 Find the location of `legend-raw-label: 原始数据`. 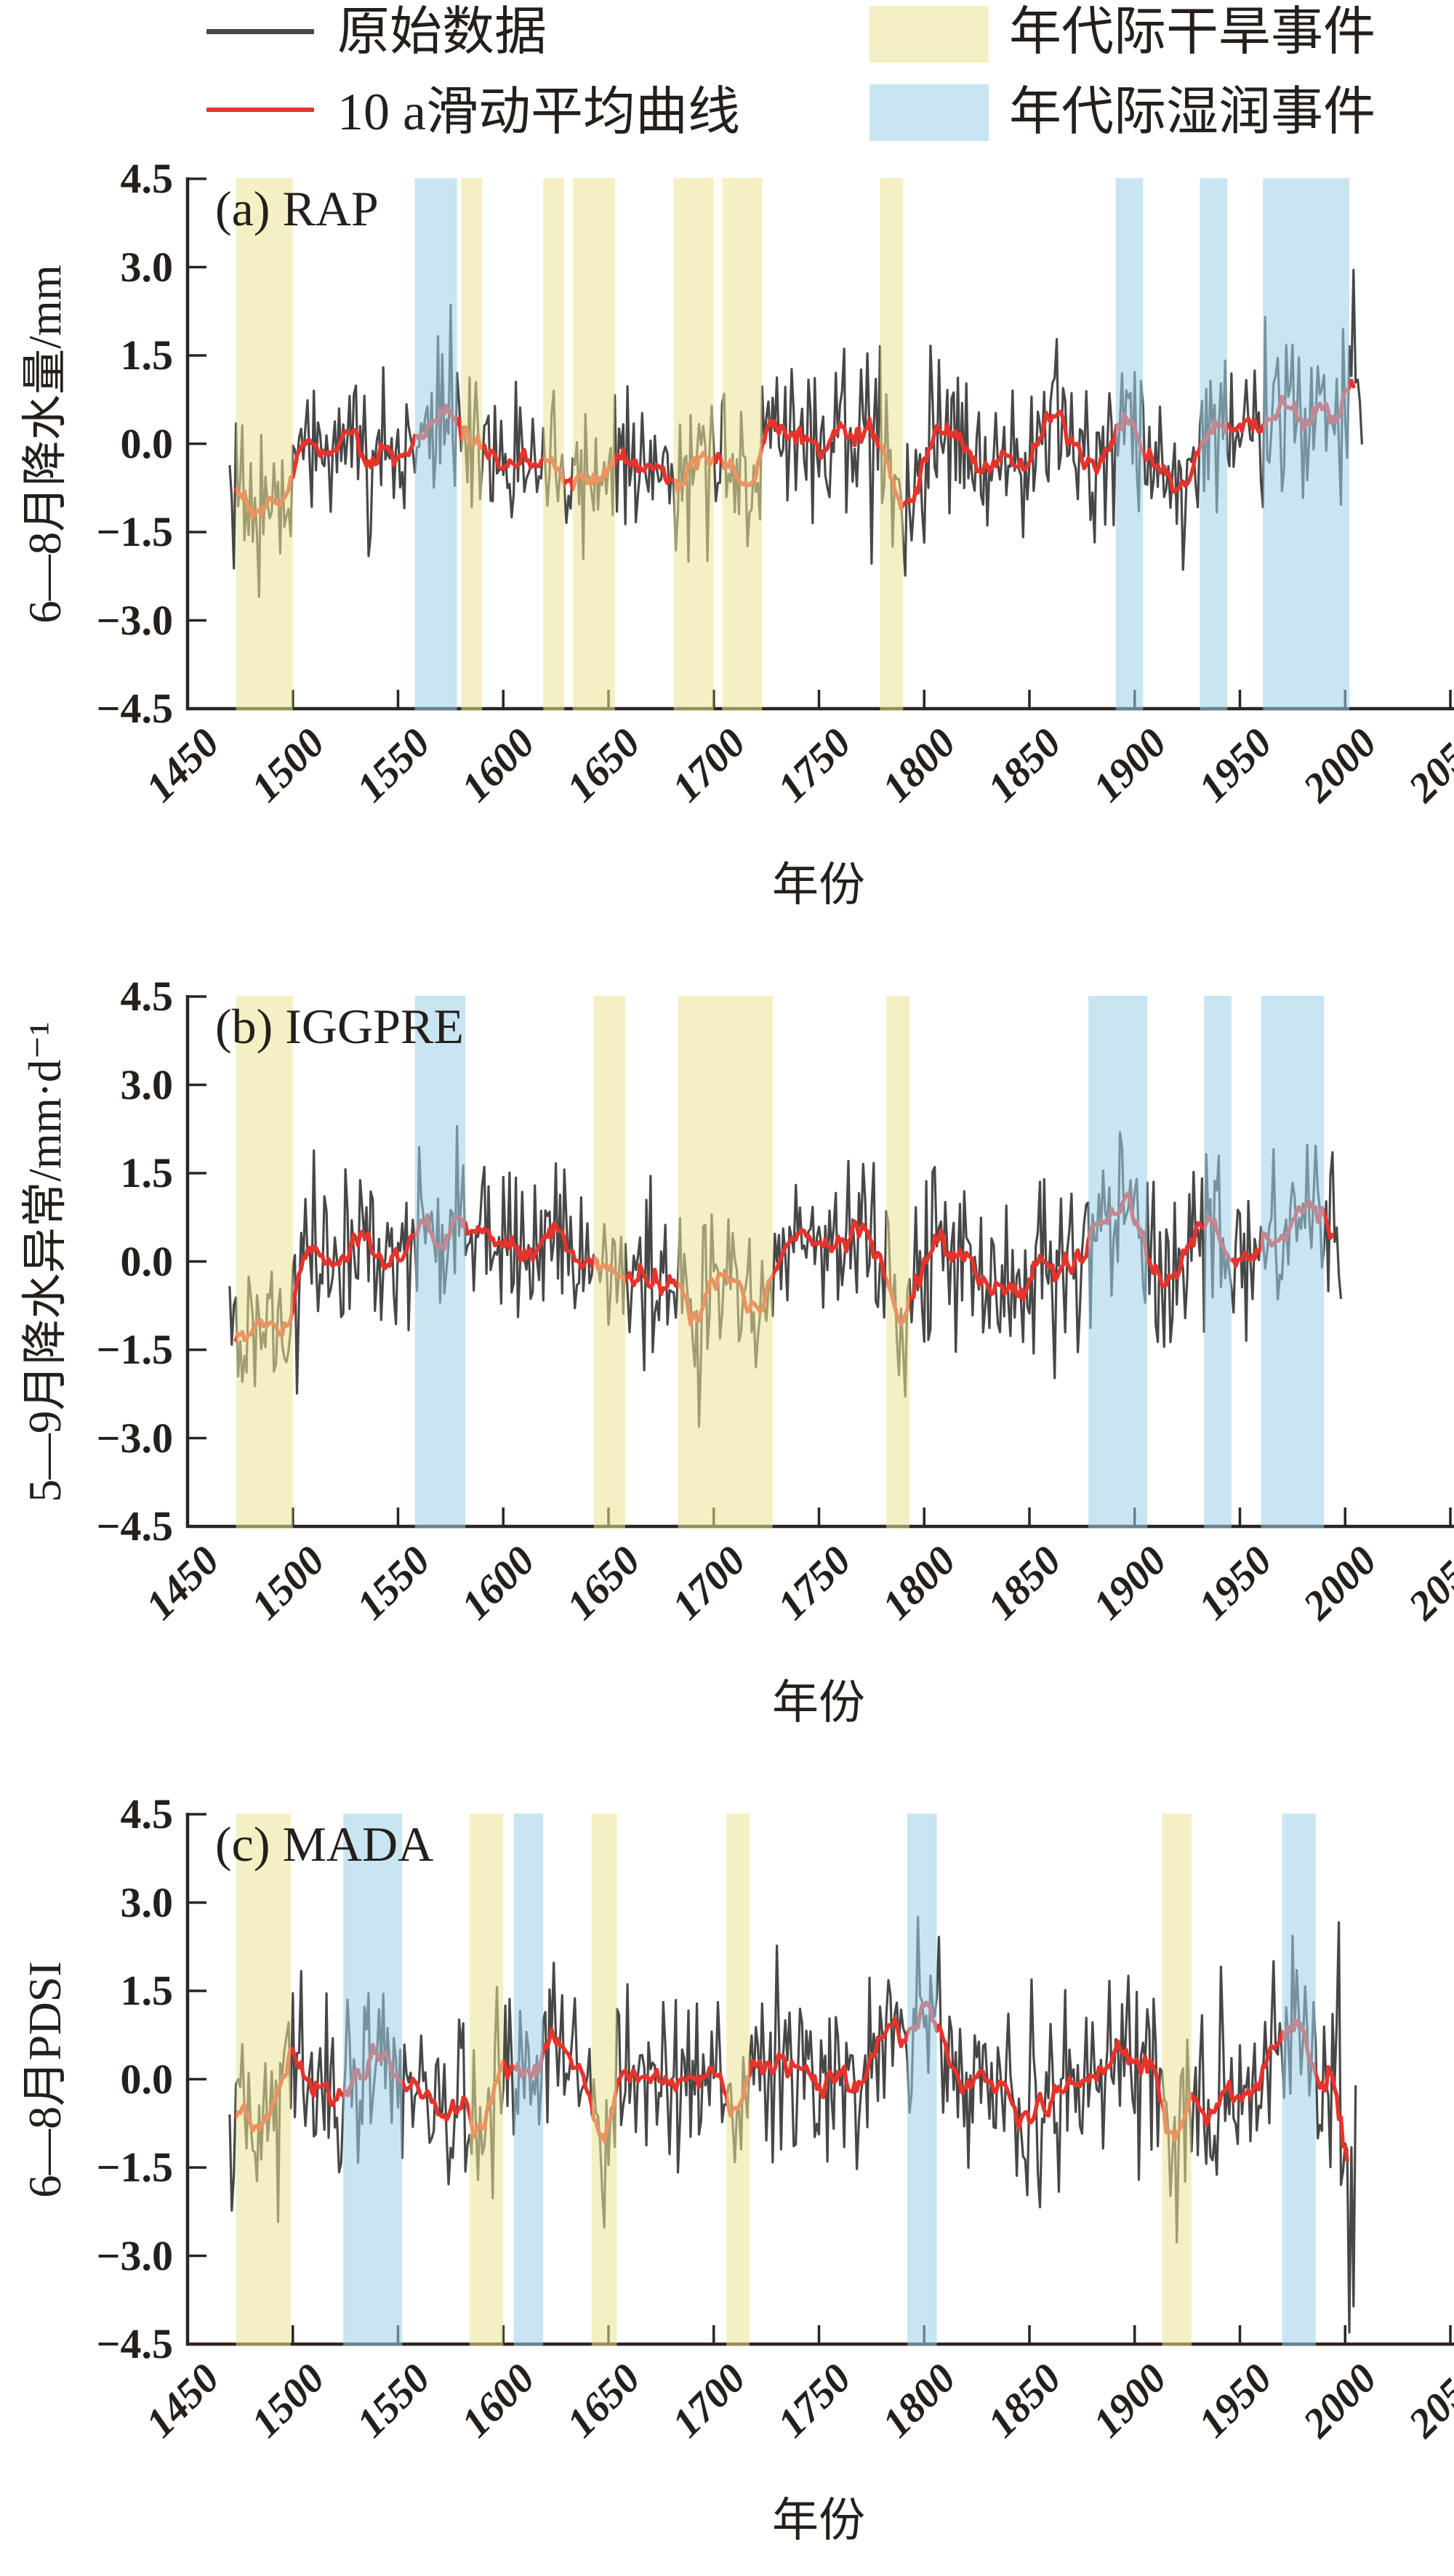

legend-raw-label: 原始数据 is located at coordinates (442, 32).